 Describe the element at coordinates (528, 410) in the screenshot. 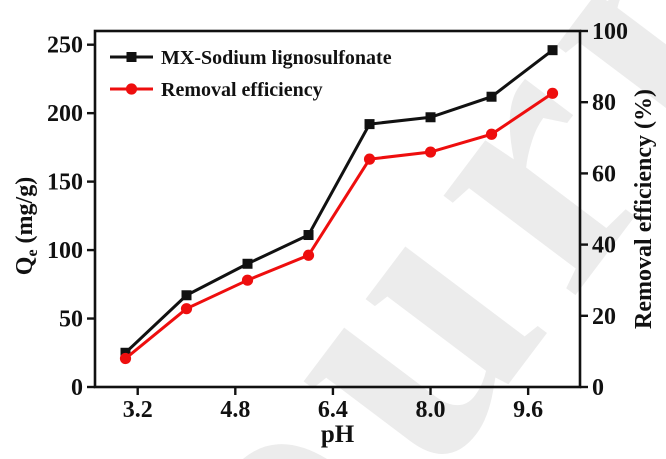

I see `x-tick-label: 9.6` at that location.